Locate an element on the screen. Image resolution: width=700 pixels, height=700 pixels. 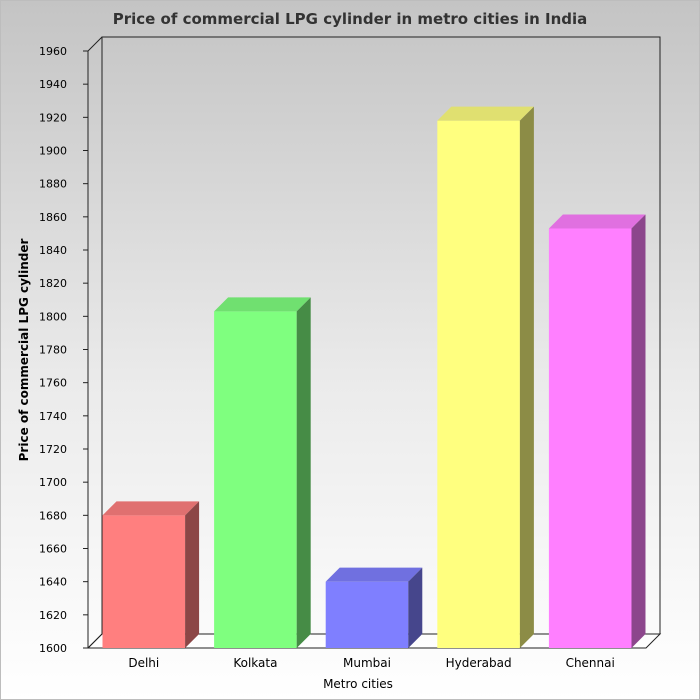
y-tick-label: 1900 is located at coordinates (53, 151).